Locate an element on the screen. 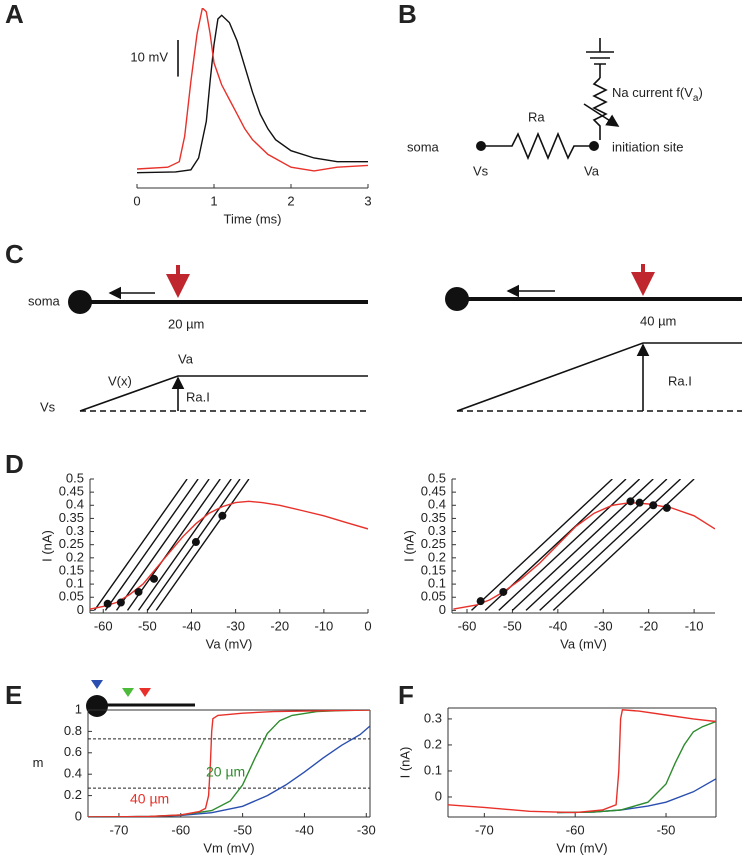  y-tick-label: 0.6 is located at coordinates (73, 751).